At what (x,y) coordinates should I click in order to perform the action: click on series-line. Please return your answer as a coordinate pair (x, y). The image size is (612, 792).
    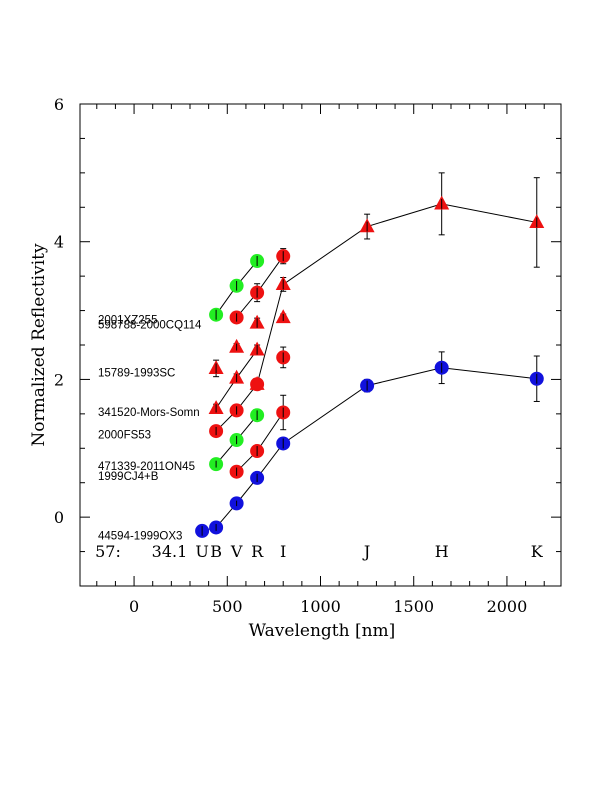
    Looking at the image, I should click on (396, 294).